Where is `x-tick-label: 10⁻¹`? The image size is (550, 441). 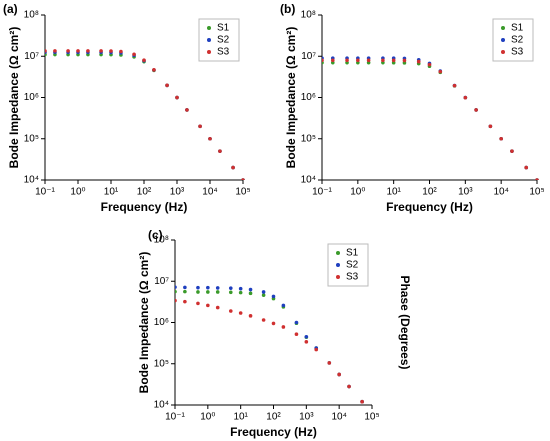
x-tick-label: 10⁻¹ is located at coordinates (322, 192).